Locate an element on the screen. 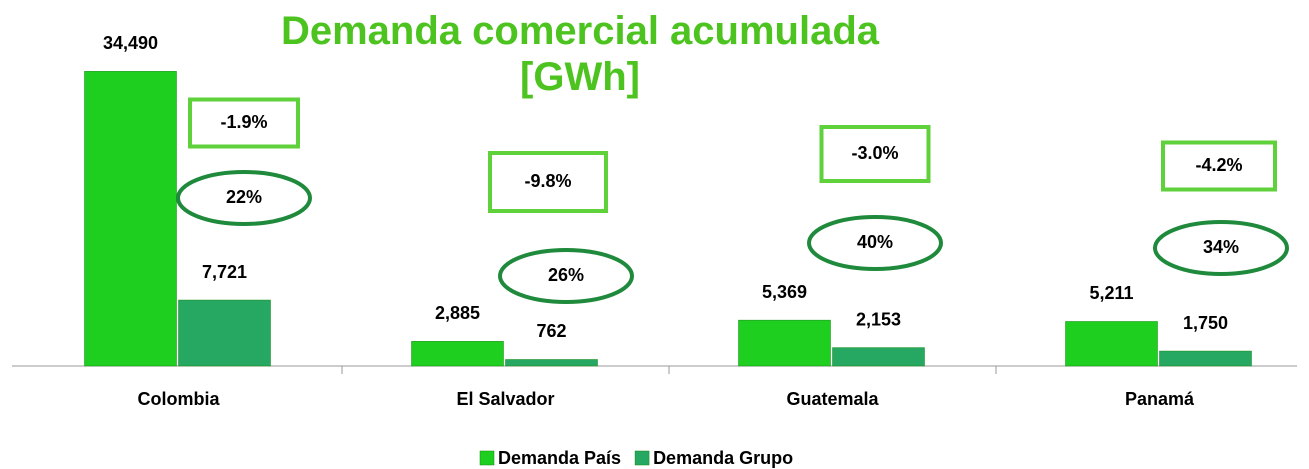  growth-label: -1.9% is located at coordinates (243, 122).